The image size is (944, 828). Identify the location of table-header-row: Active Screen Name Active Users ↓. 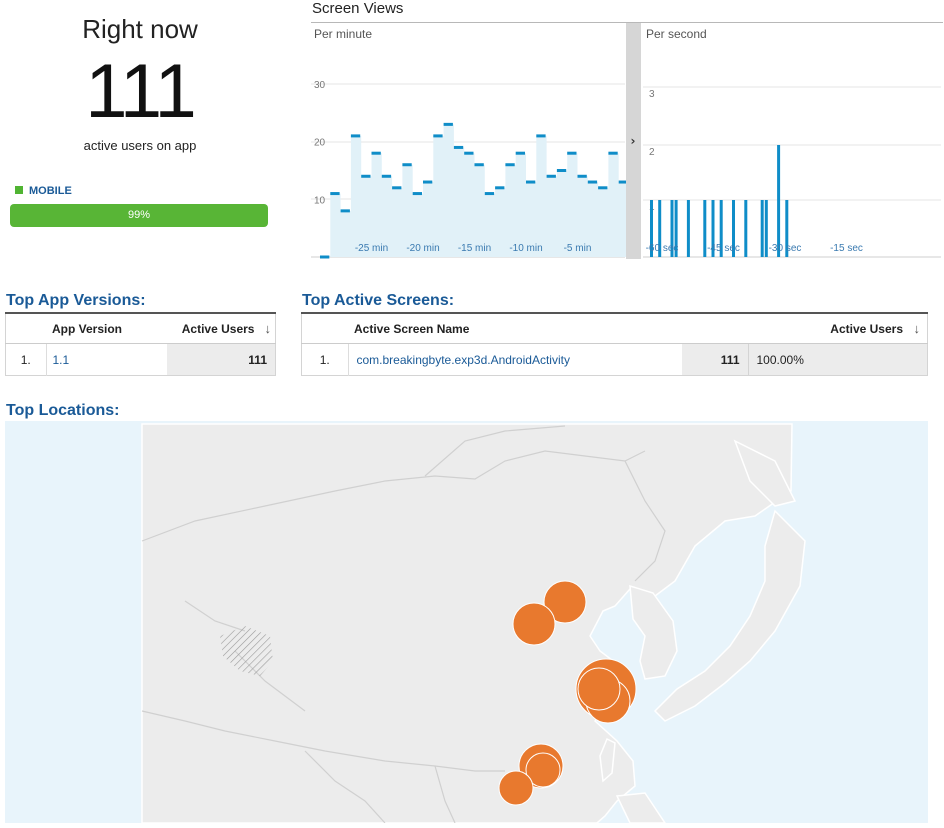
(614, 329).